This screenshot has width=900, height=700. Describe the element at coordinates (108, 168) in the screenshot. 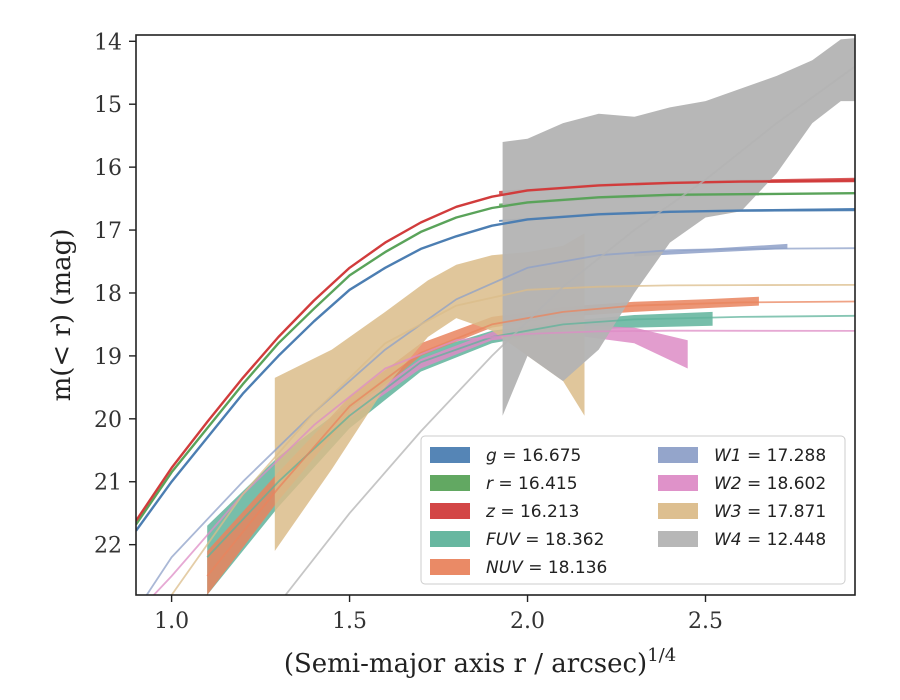

I see `y-tick-label: 16` at that location.